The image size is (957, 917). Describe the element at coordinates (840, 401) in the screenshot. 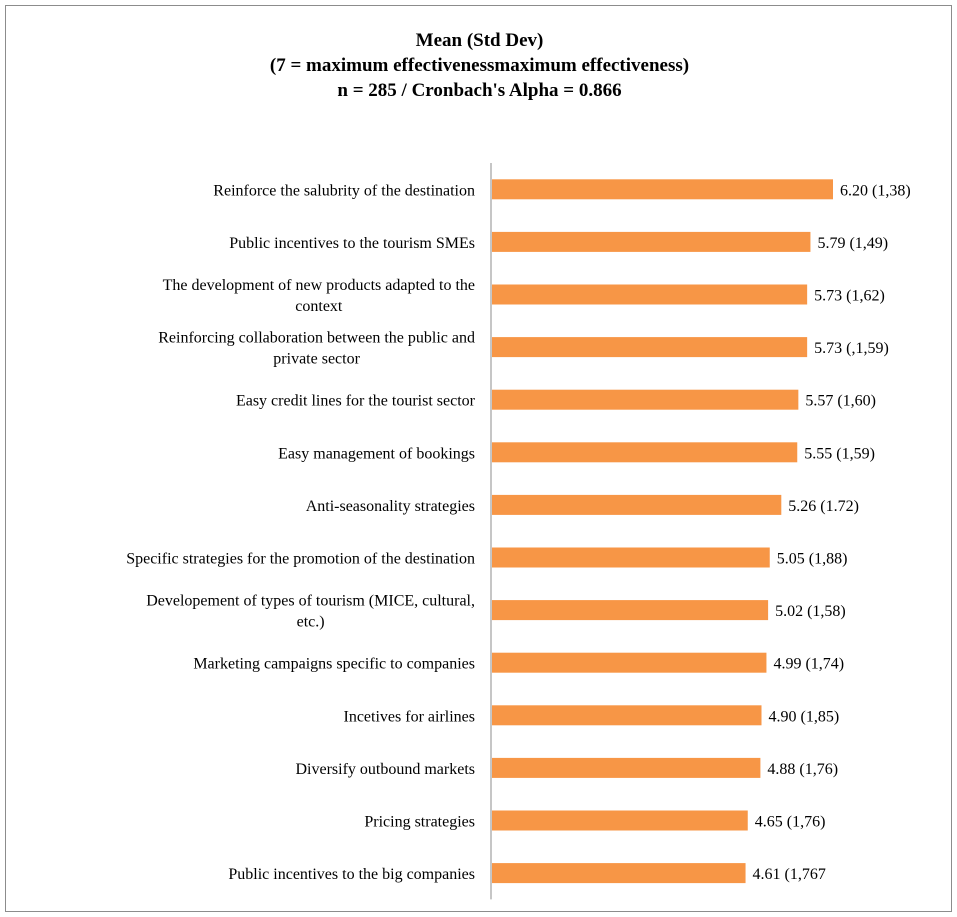

I see `bar-data-label: 5.57 (1,60)` at that location.